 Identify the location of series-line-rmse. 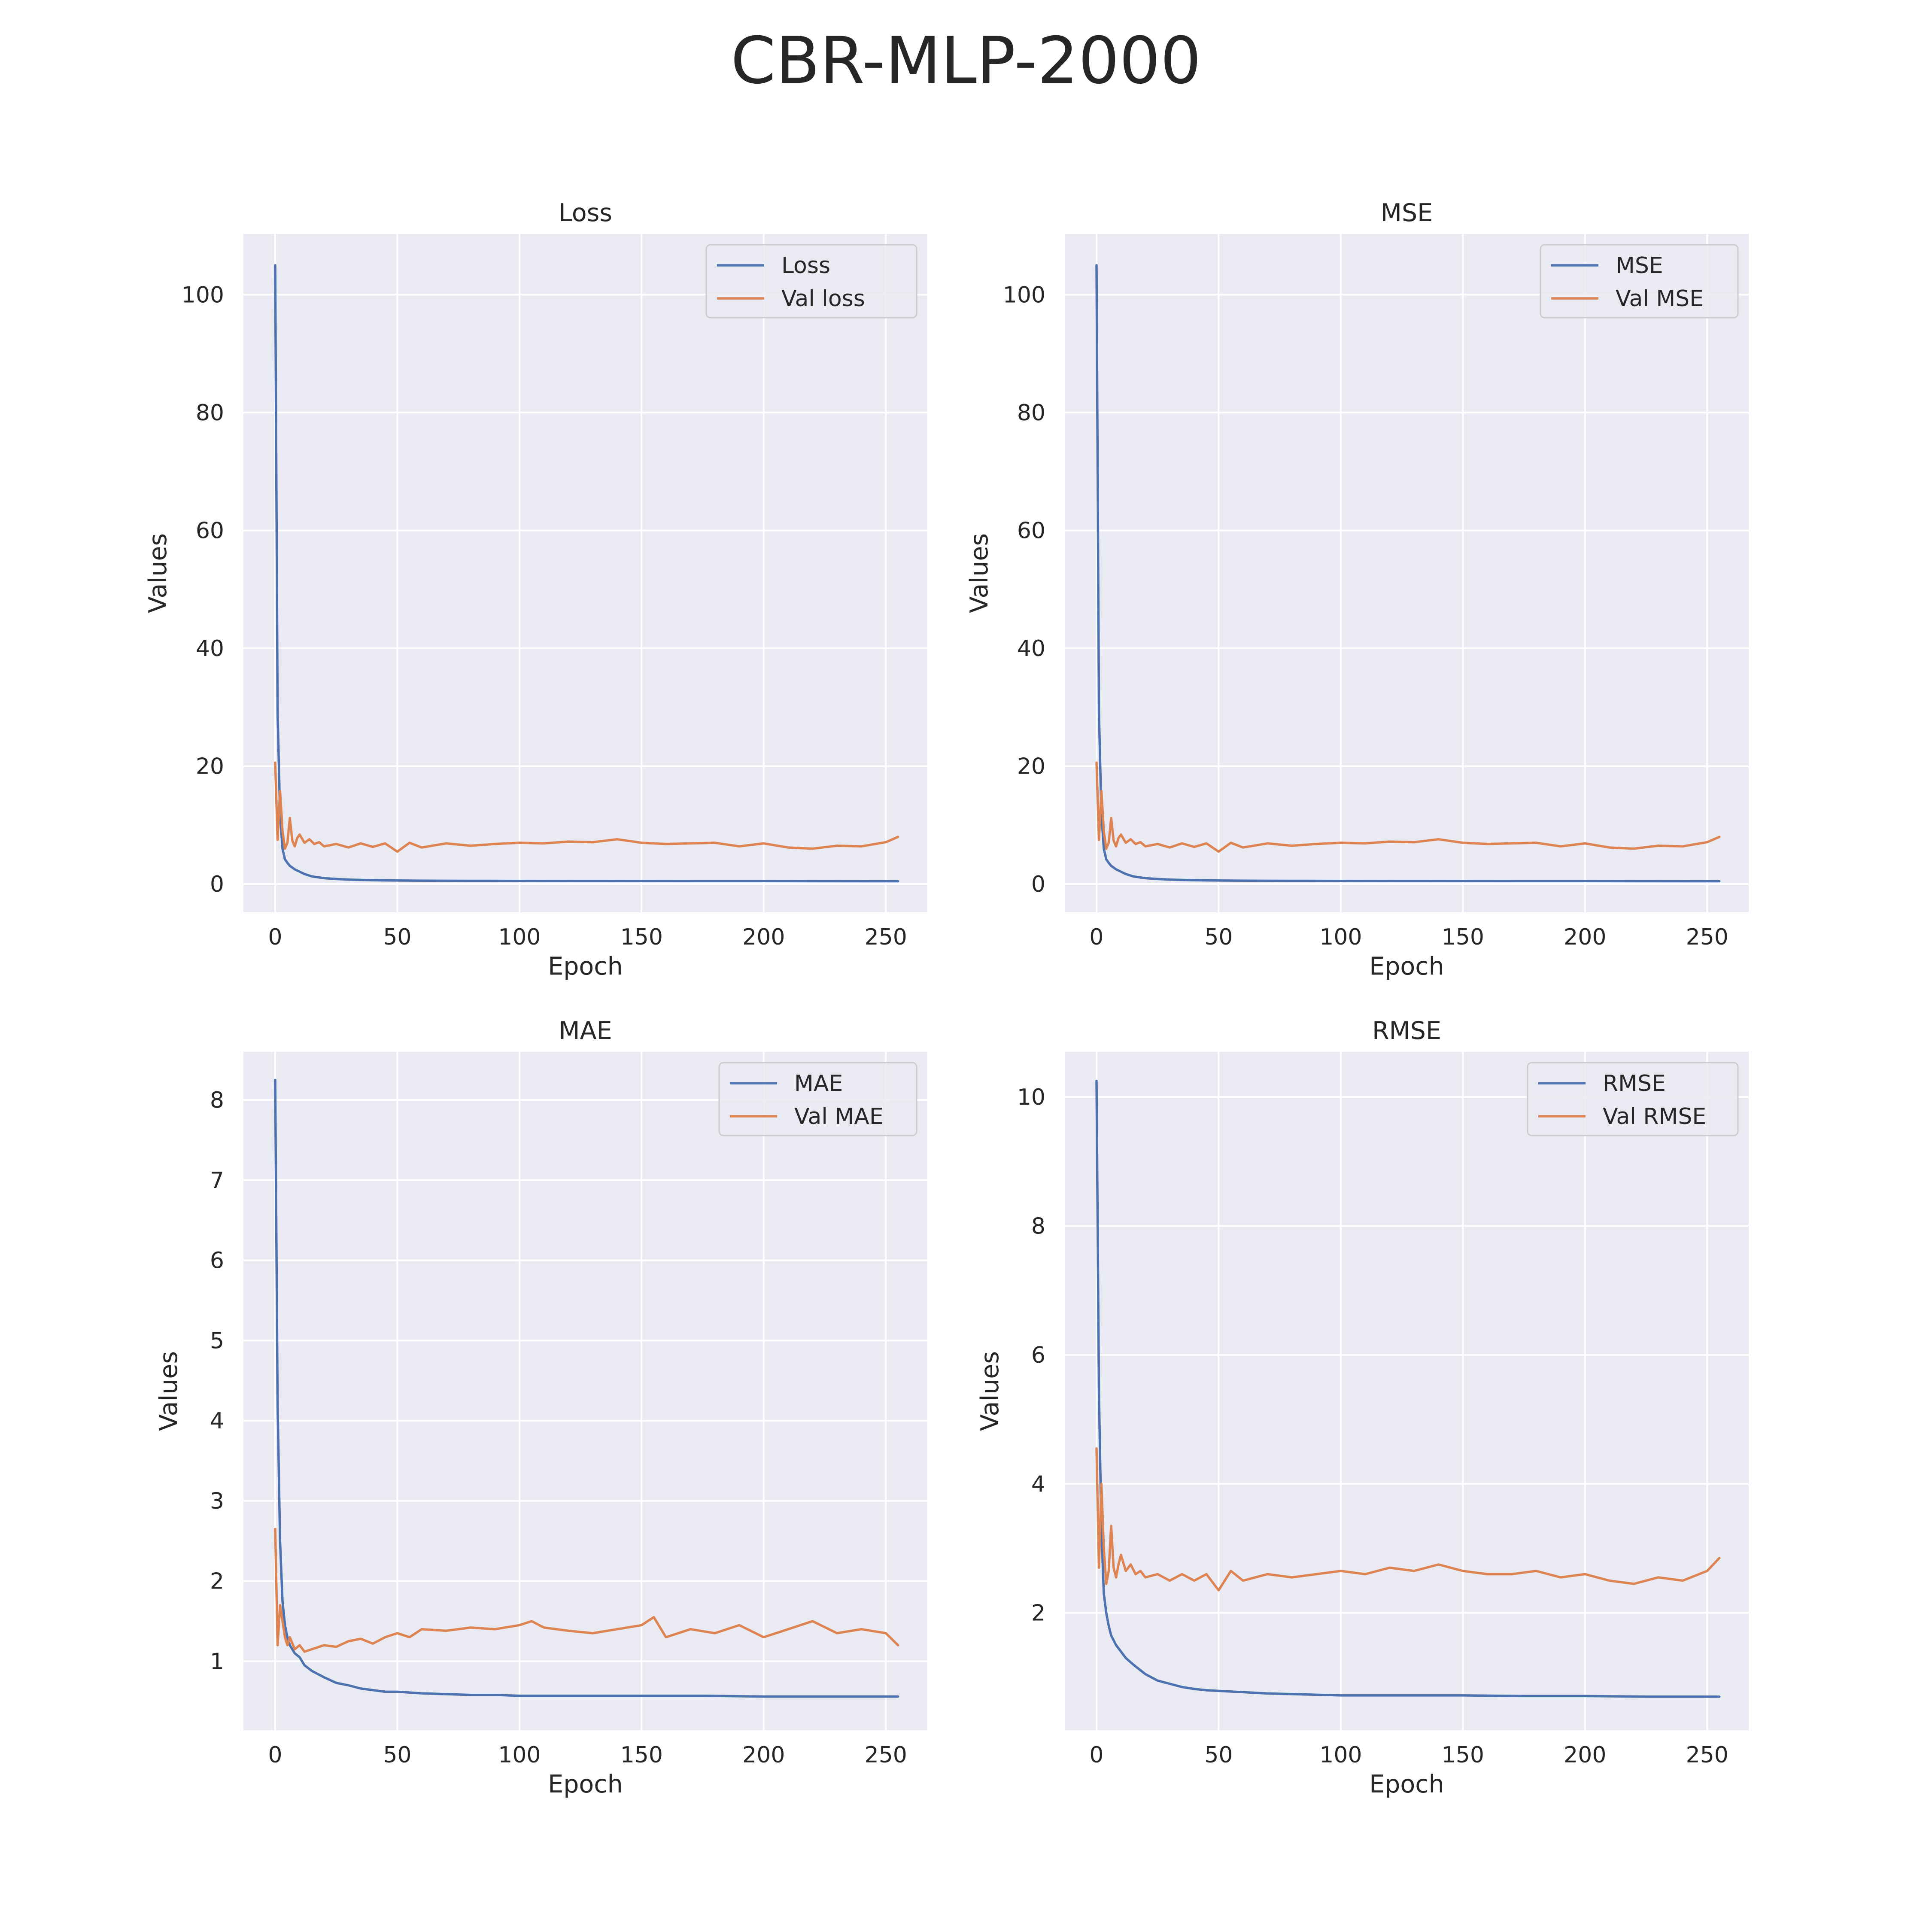
(1408, 1389).